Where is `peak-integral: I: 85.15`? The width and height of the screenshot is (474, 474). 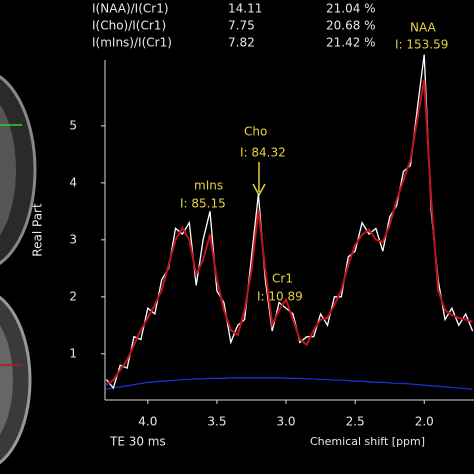 peak-integral: I: 85.15 is located at coordinates (203, 204).